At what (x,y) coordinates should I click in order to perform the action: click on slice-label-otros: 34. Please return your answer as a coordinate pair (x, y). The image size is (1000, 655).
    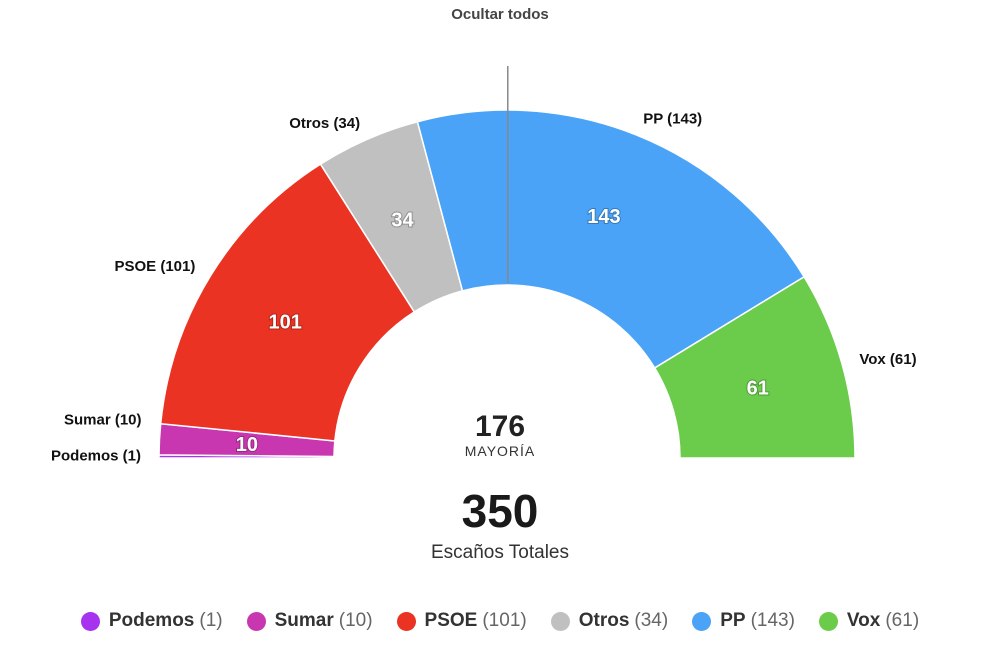
    Looking at the image, I should click on (402, 220).